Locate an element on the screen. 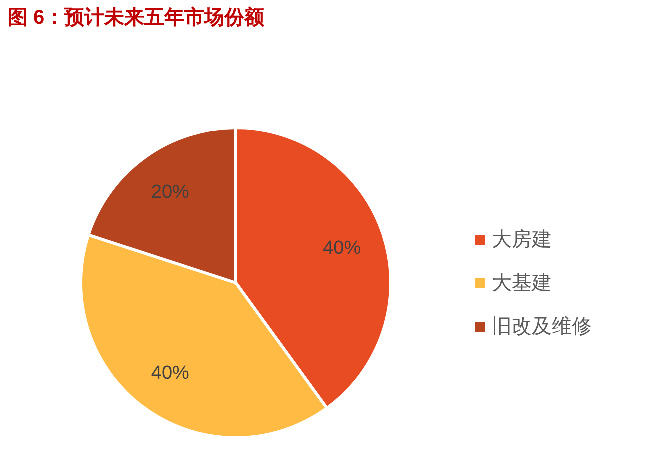 The height and width of the screenshot is (449, 648). data-label: 20% is located at coordinates (170, 193).